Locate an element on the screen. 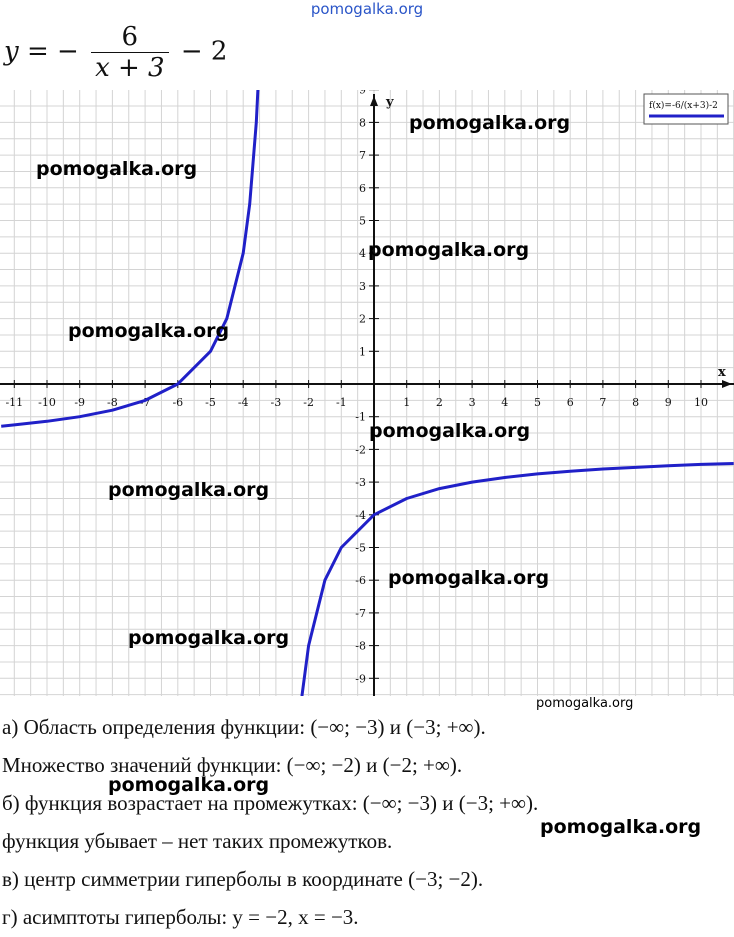  x-tick-label: -11 is located at coordinates (14, 402).